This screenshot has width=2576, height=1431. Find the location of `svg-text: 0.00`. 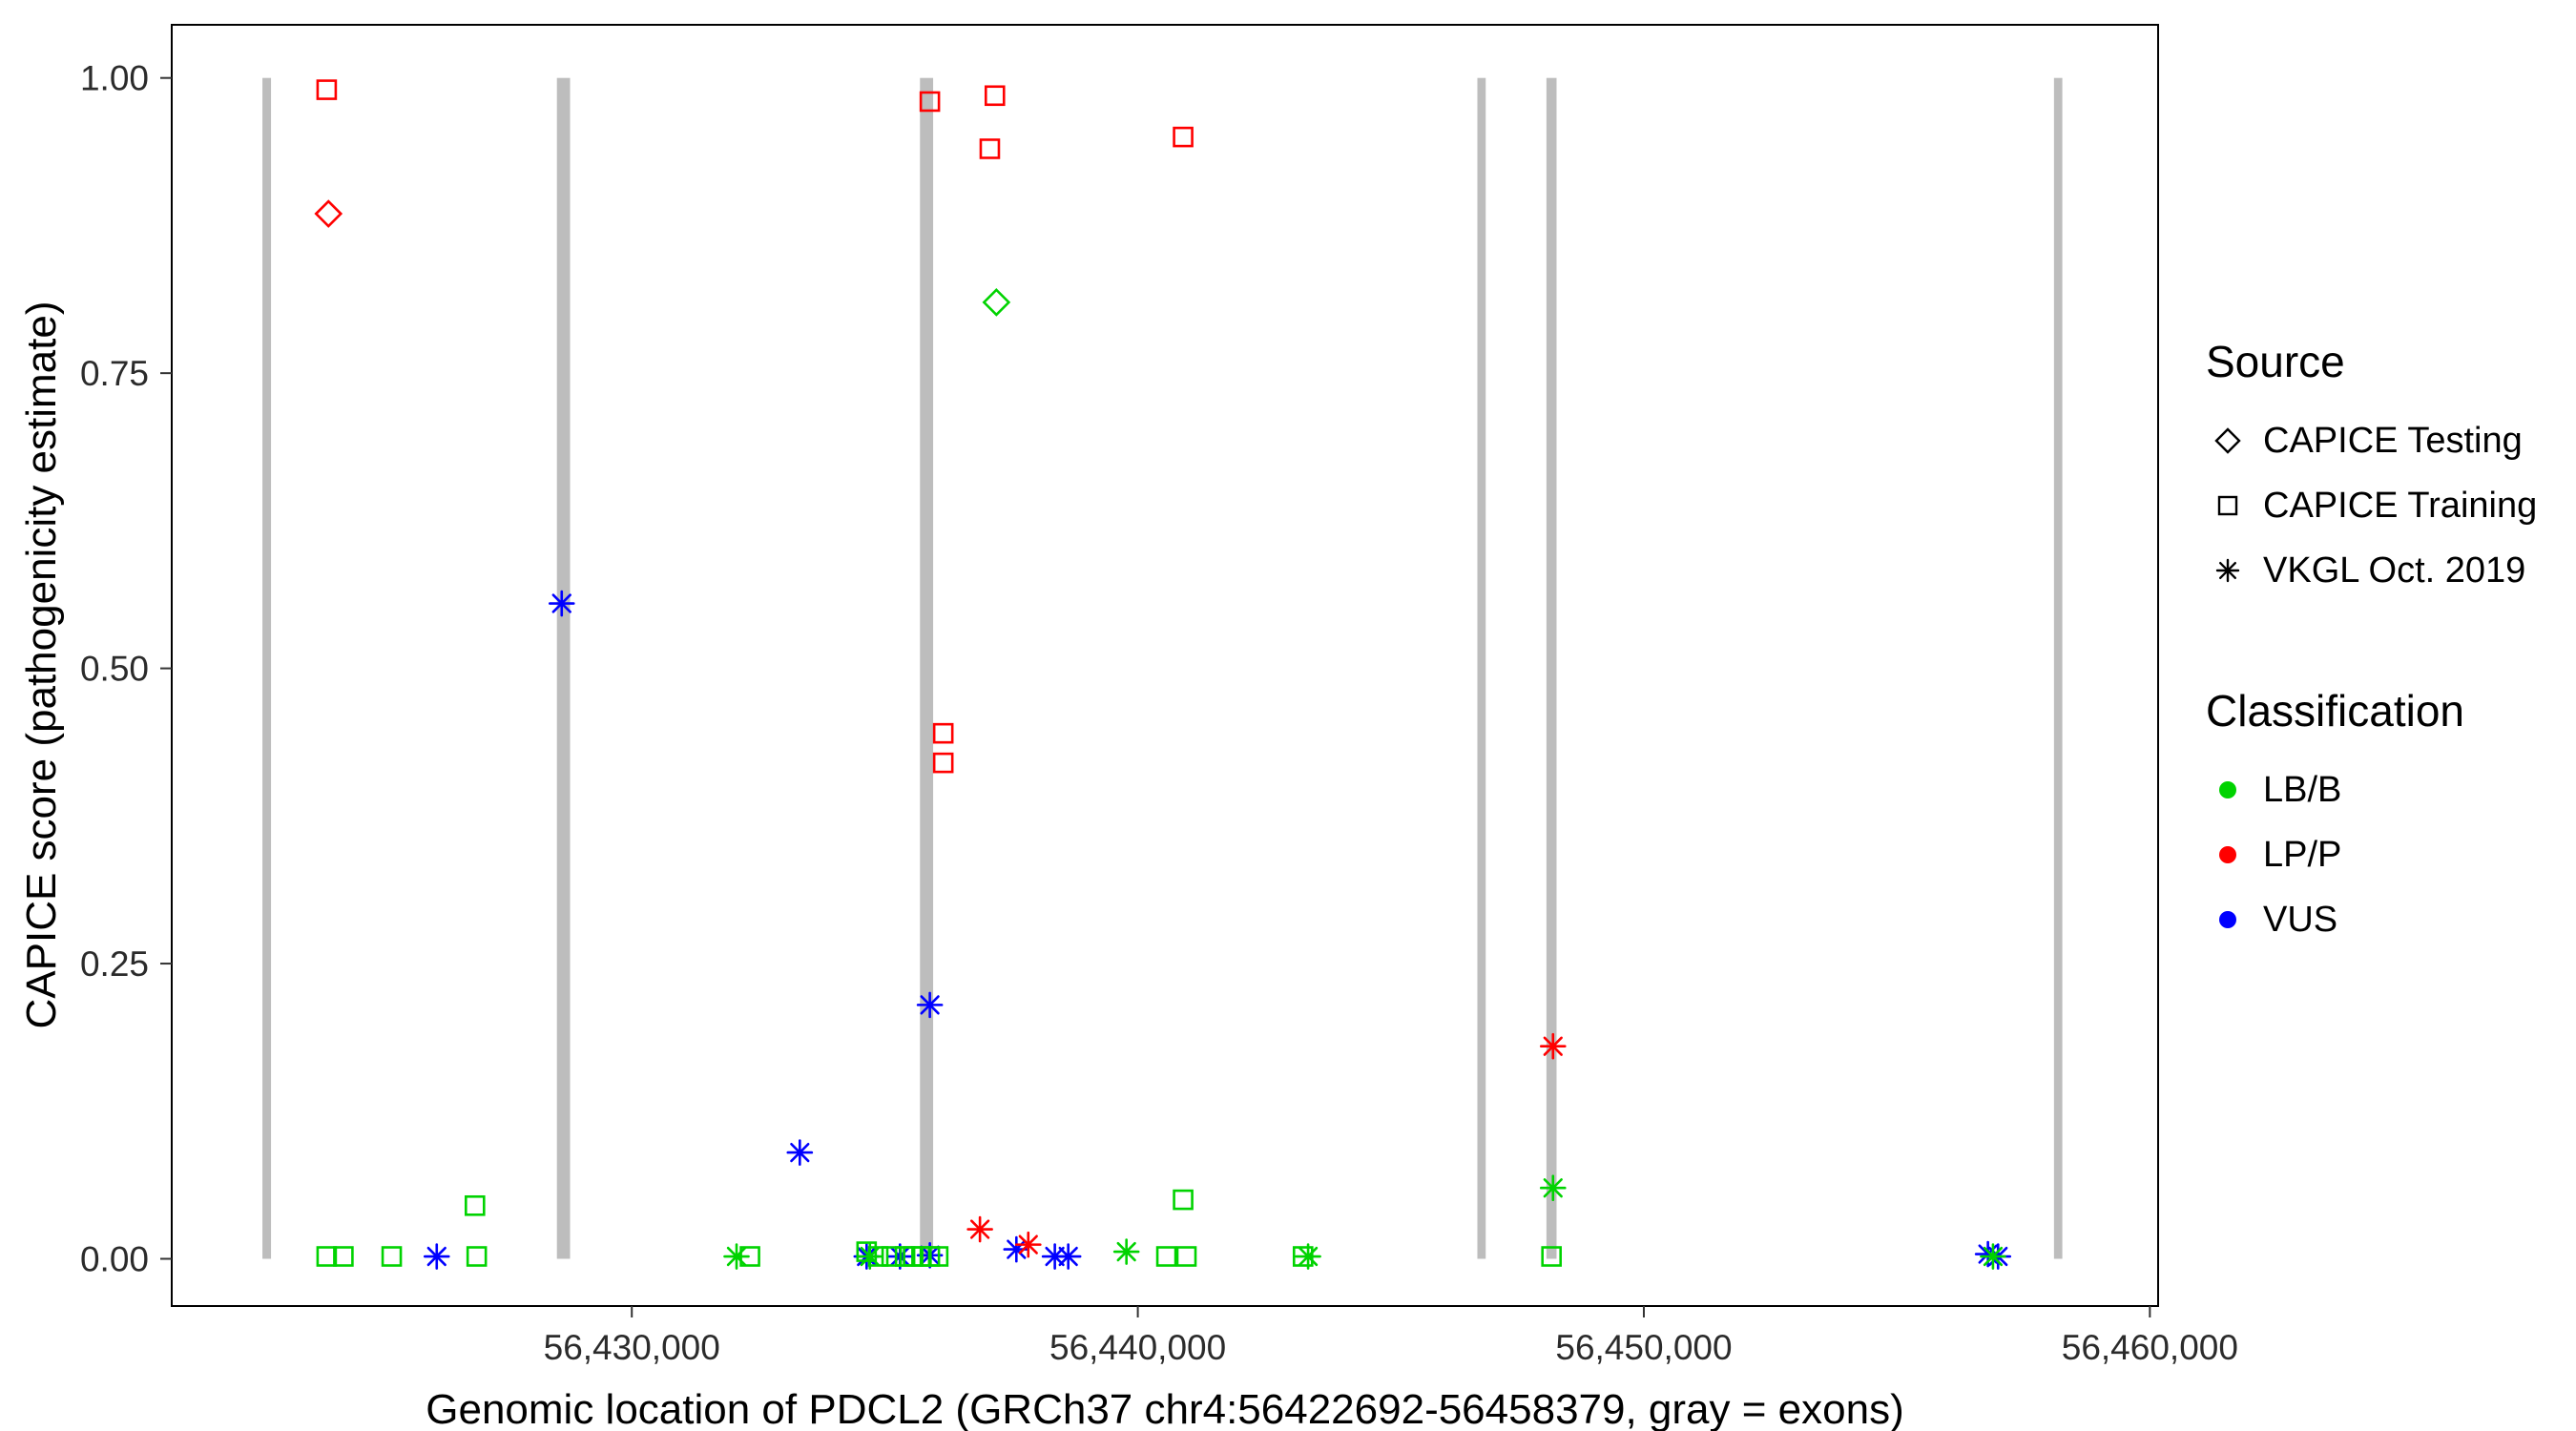

svg-text: 0.00 is located at coordinates (114, 1258).